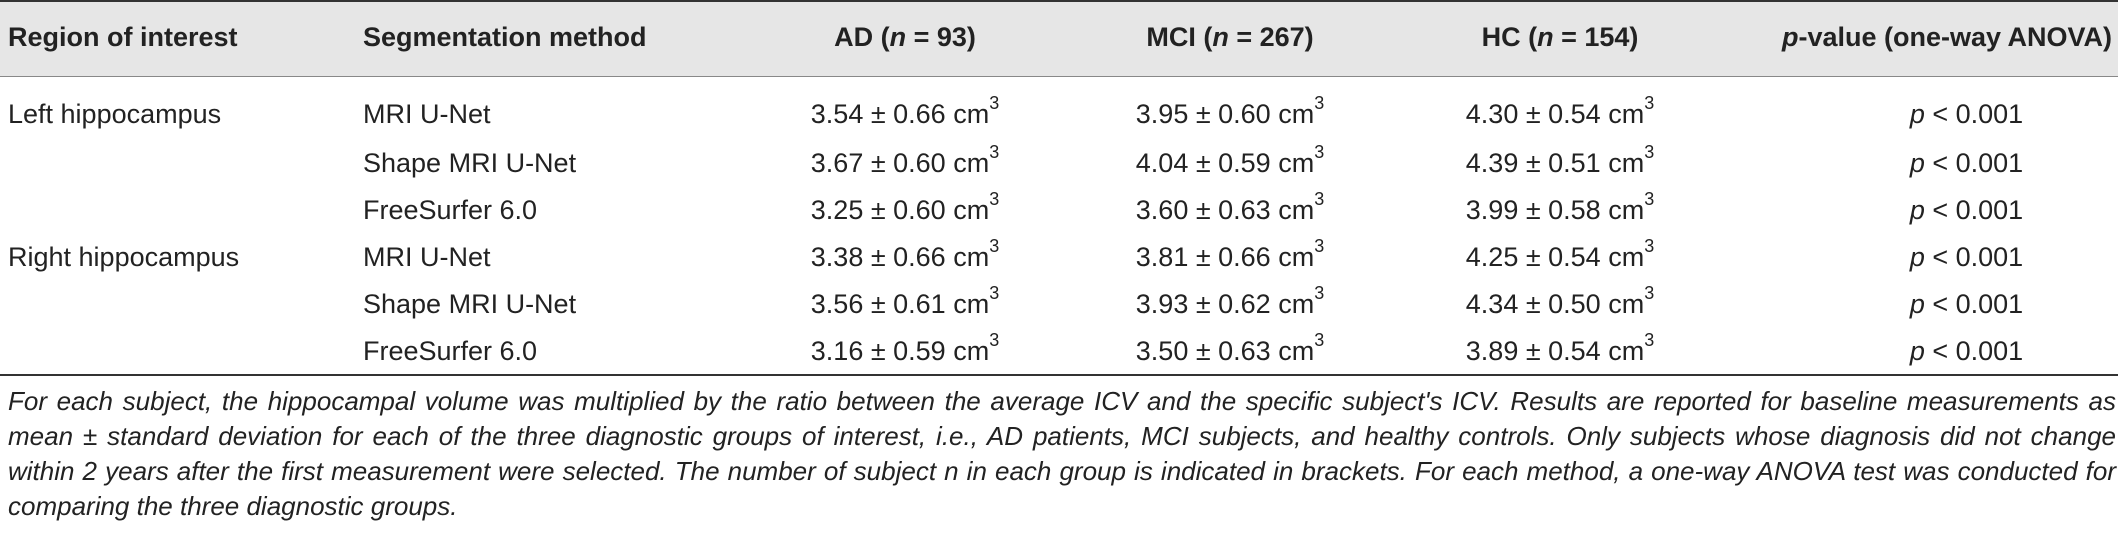 The image size is (2118, 545). I want to click on cell-ad: 3.38 ± 0.66 cm3, so click(905, 254).